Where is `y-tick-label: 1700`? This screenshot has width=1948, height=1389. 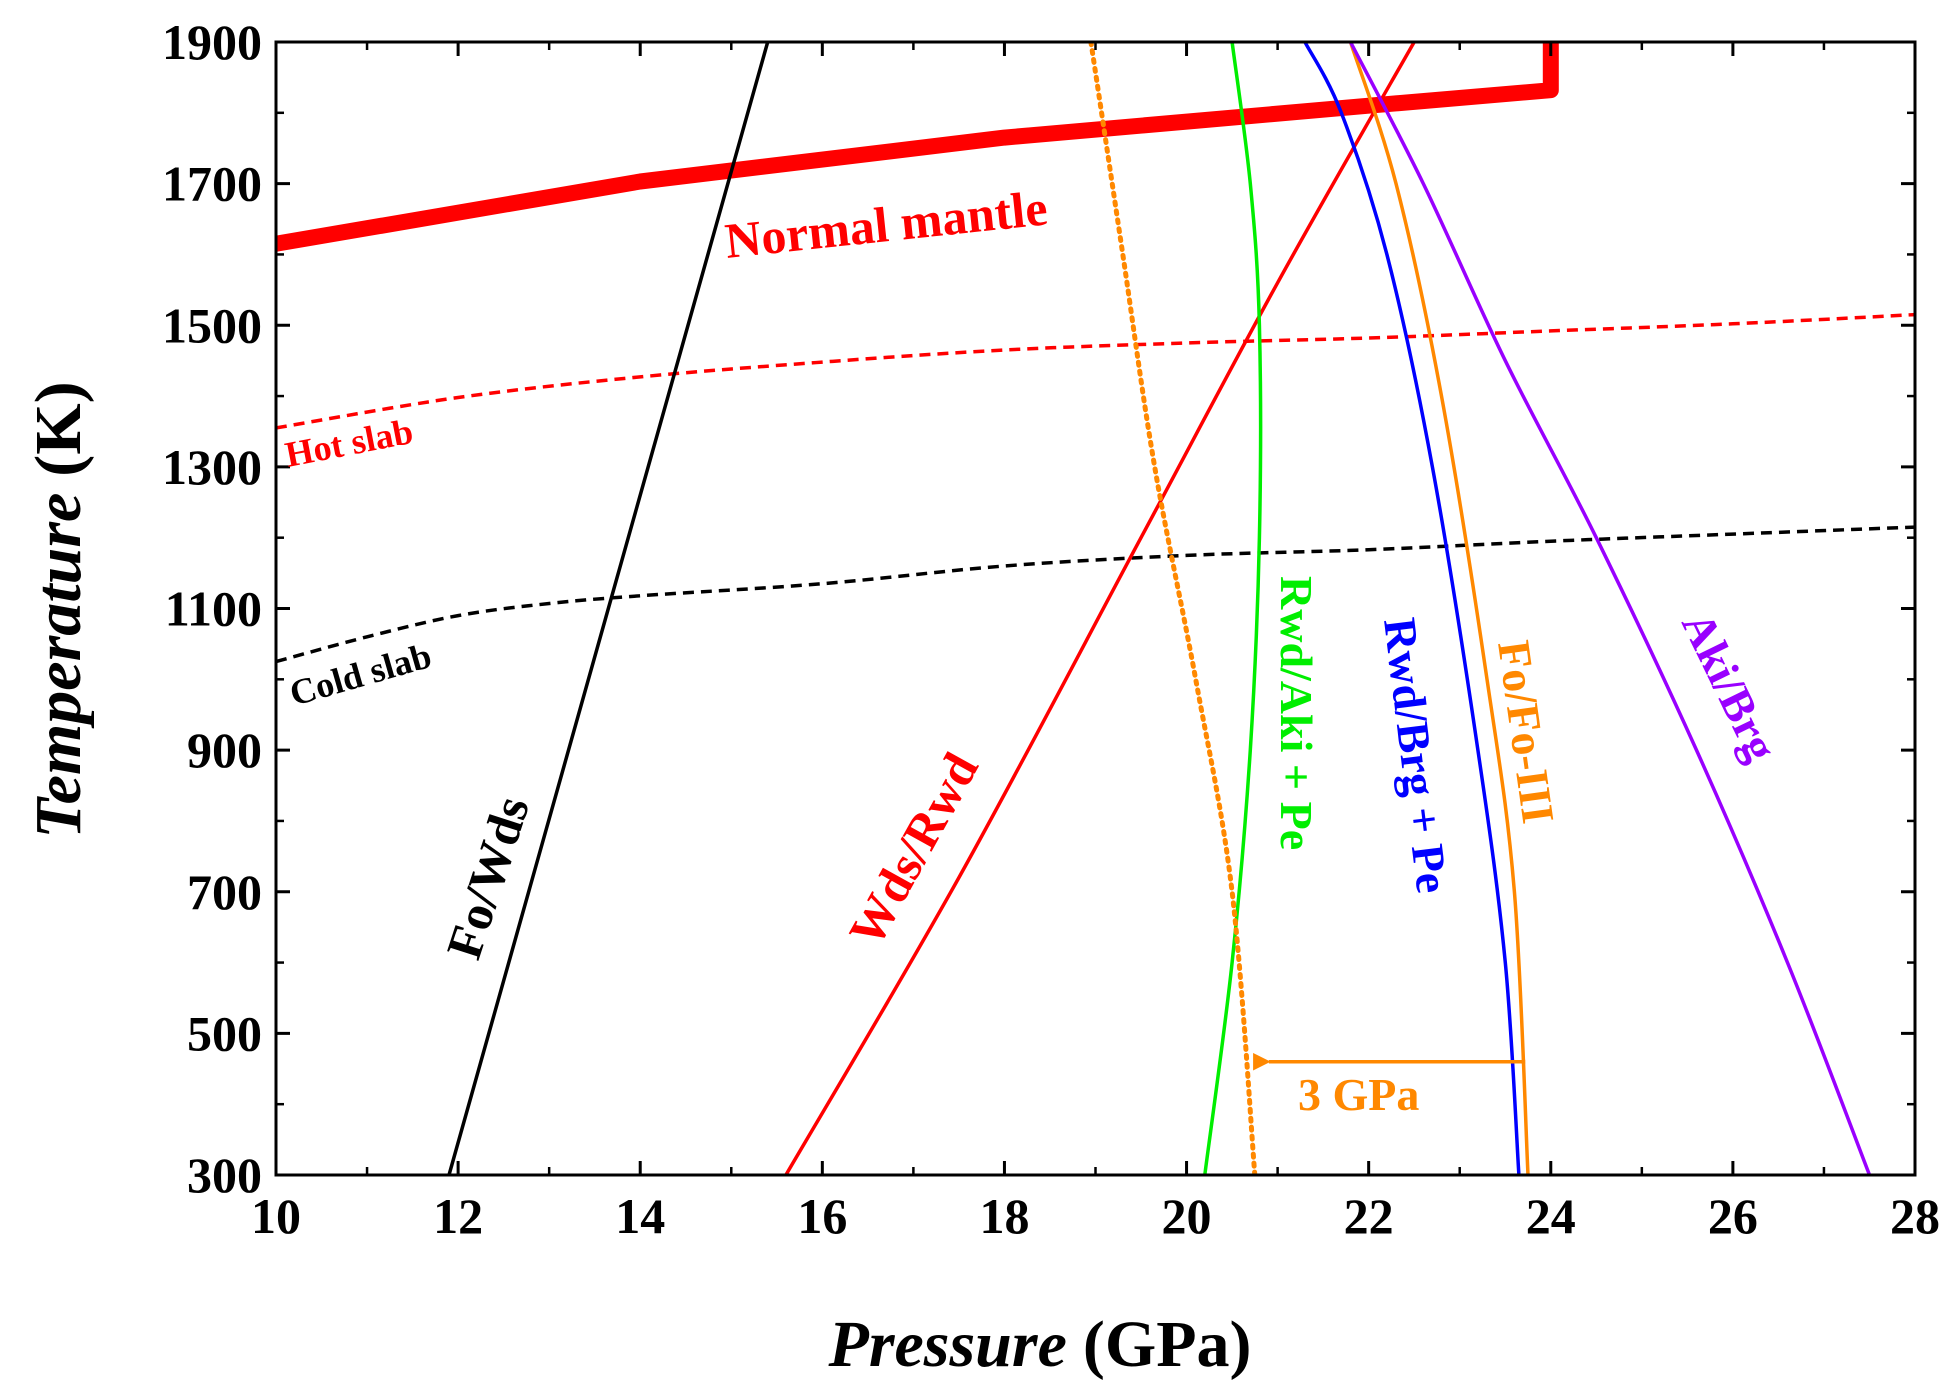 y-tick-label: 1700 is located at coordinates (212, 184).